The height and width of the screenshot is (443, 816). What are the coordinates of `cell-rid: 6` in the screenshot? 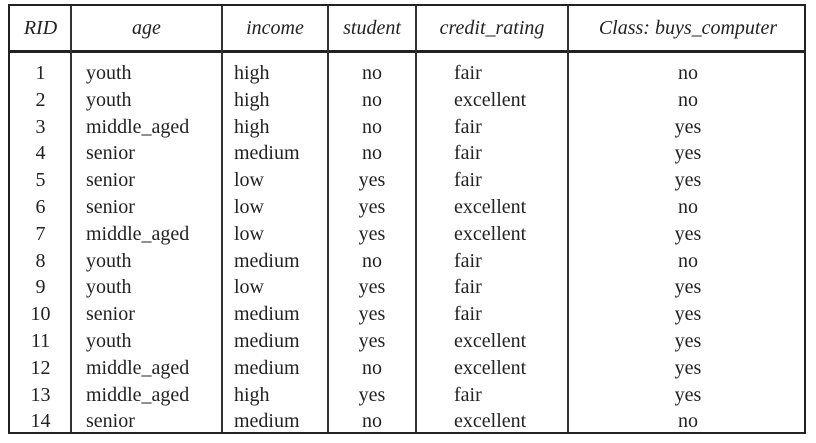 It's located at (40, 207).